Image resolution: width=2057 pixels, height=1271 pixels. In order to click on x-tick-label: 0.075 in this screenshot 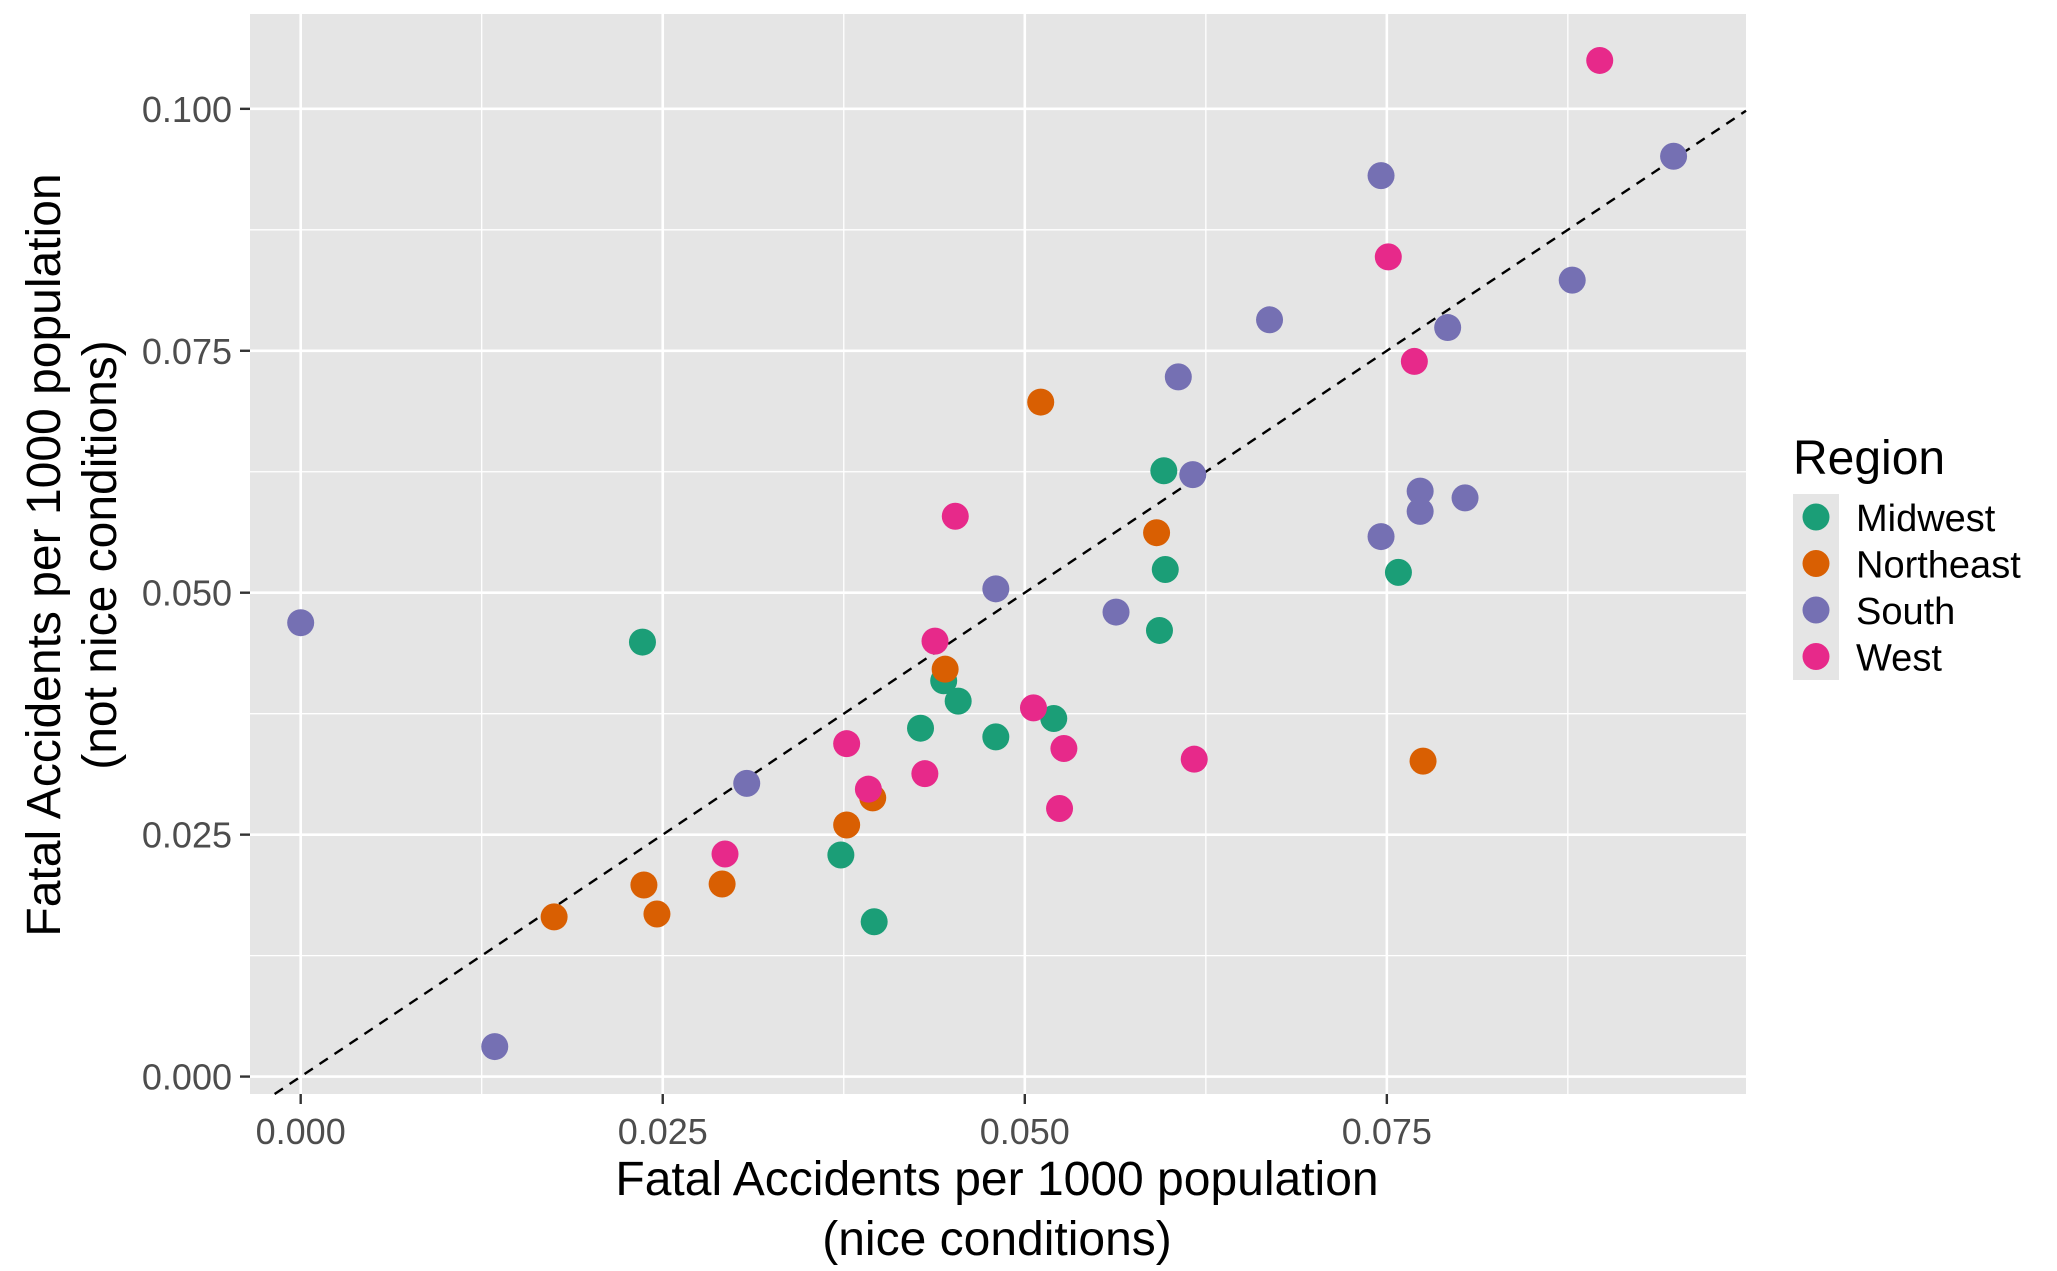, I will do `click(1387, 1131)`.